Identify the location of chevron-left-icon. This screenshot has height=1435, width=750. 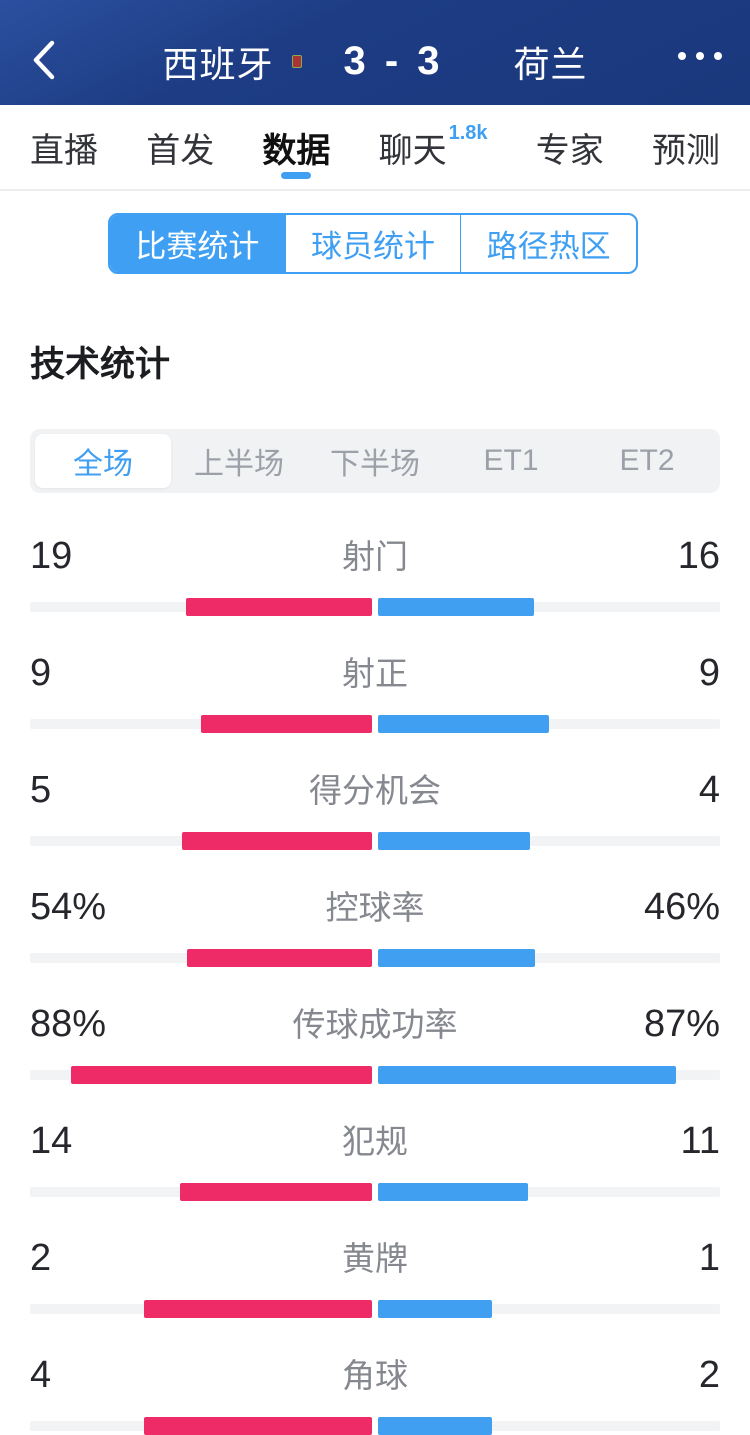
(44, 60).